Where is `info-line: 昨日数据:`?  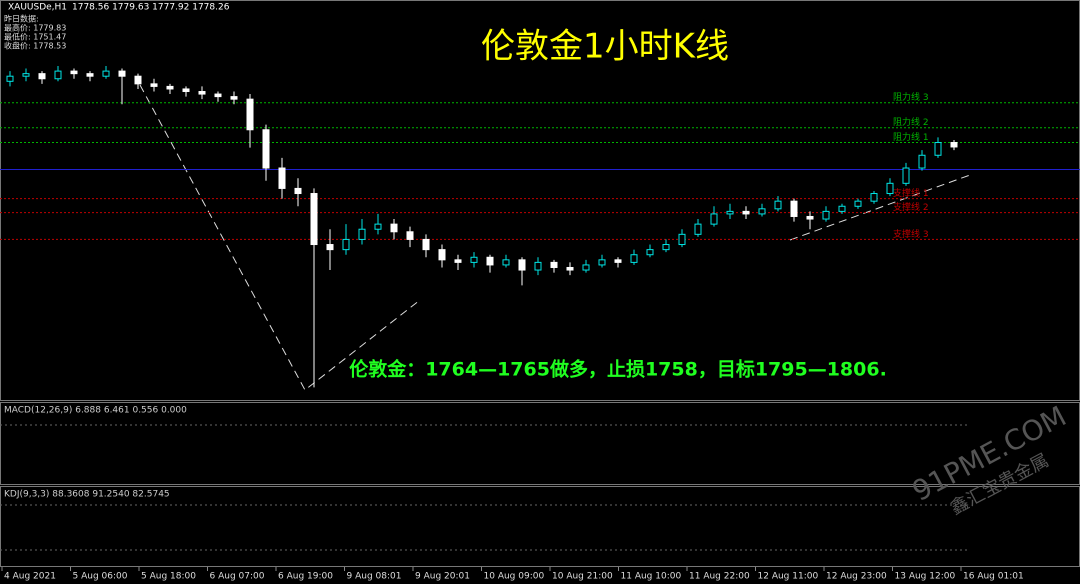 info-line: 昨日数据: is located at coordinates (21, 19).